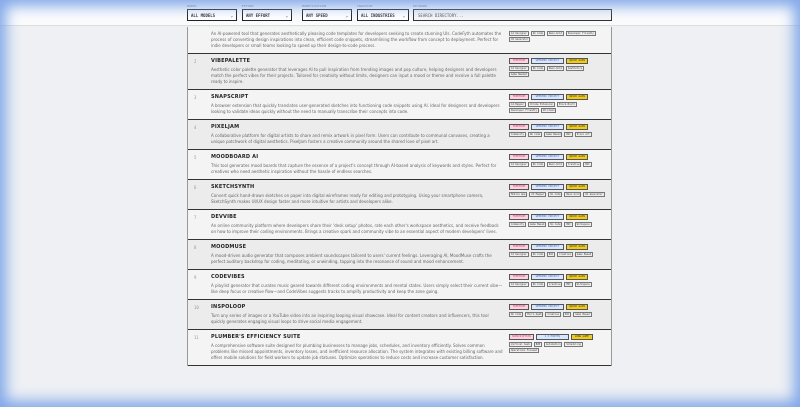  I want to click on tag: Aesthetics, so click(575, 68).